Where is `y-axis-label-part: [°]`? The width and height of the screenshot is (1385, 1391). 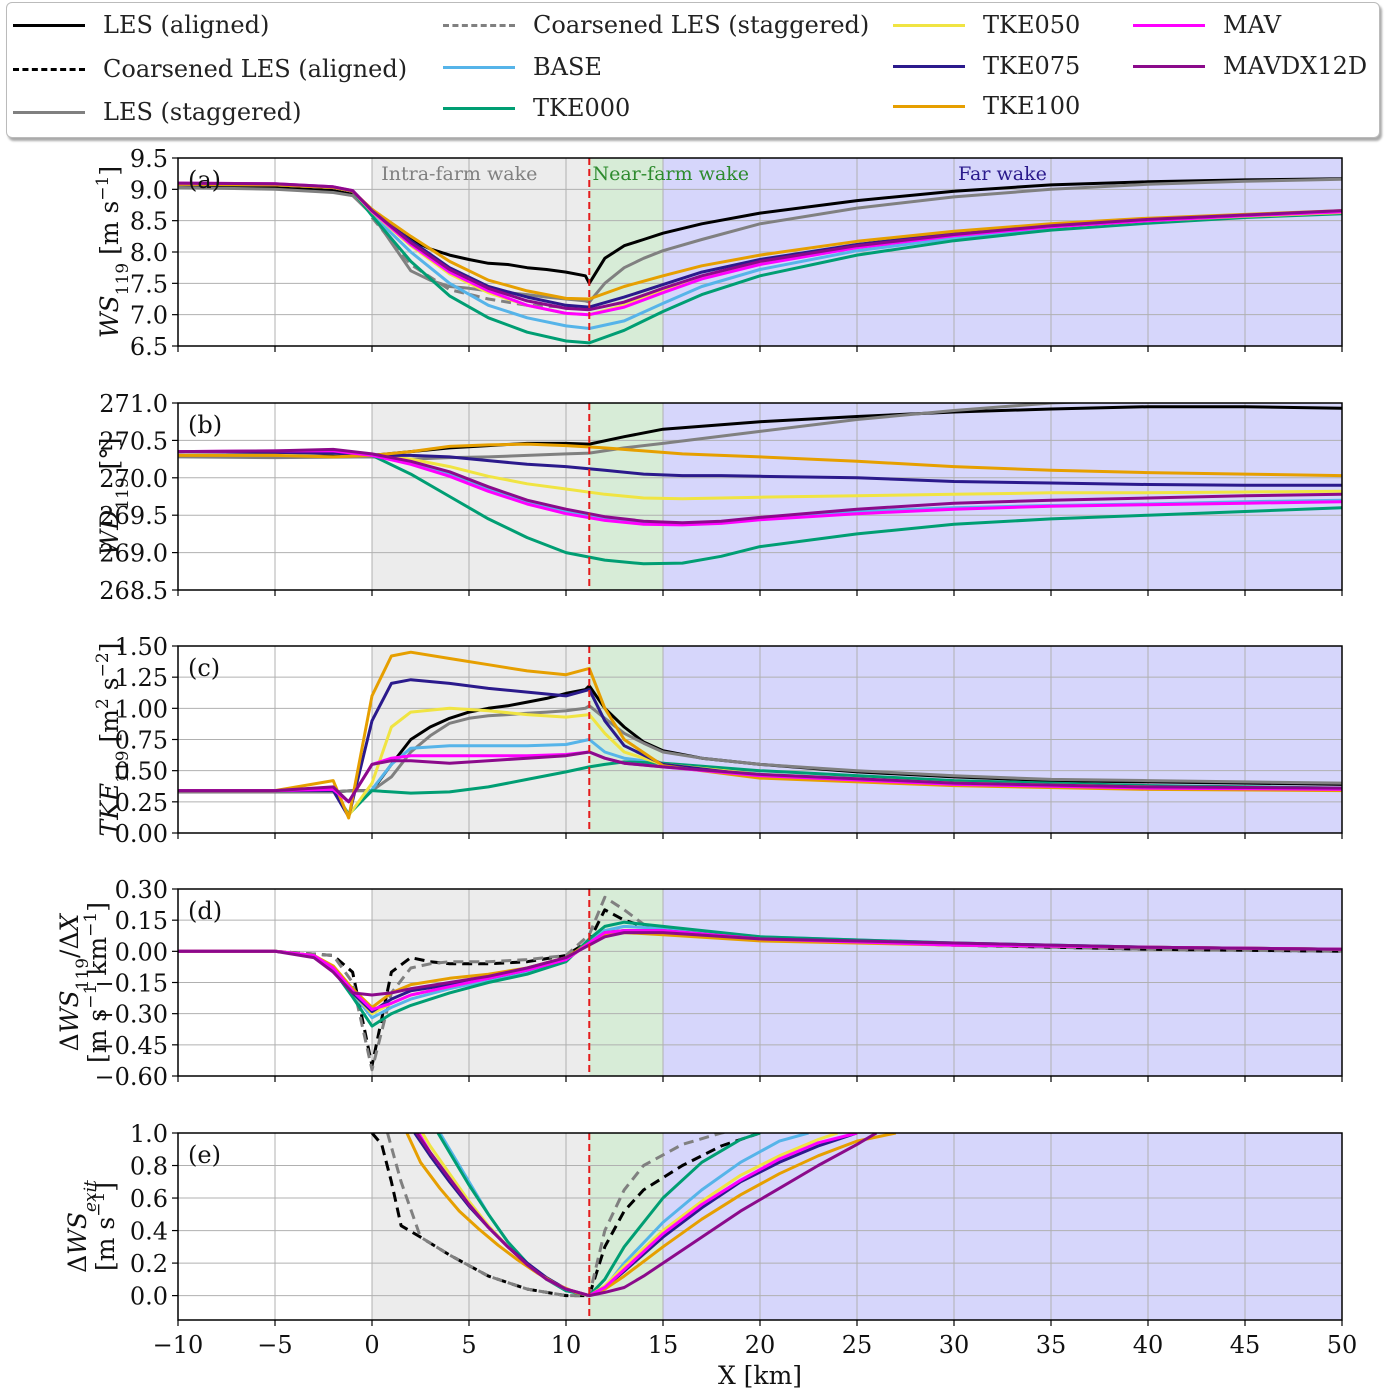 y-axis-label-part: [°] is located at coordinates (109, 457).